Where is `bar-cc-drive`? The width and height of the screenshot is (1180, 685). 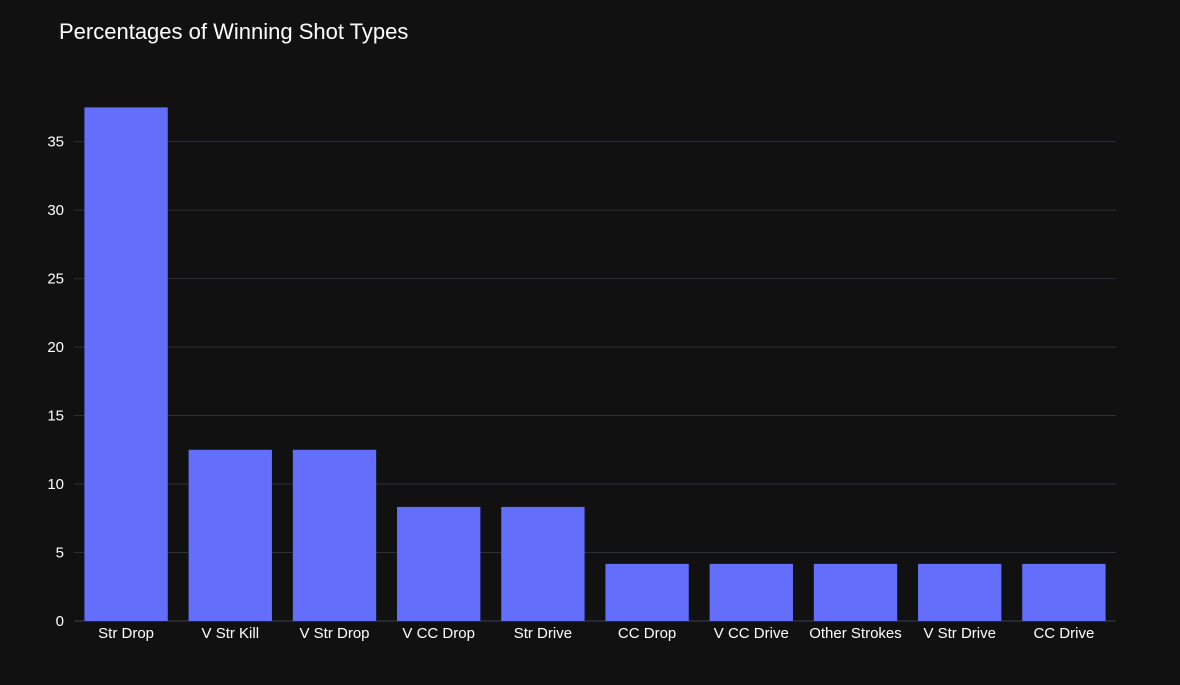
bar-cc-drive is located at coordinates (1064, 592).